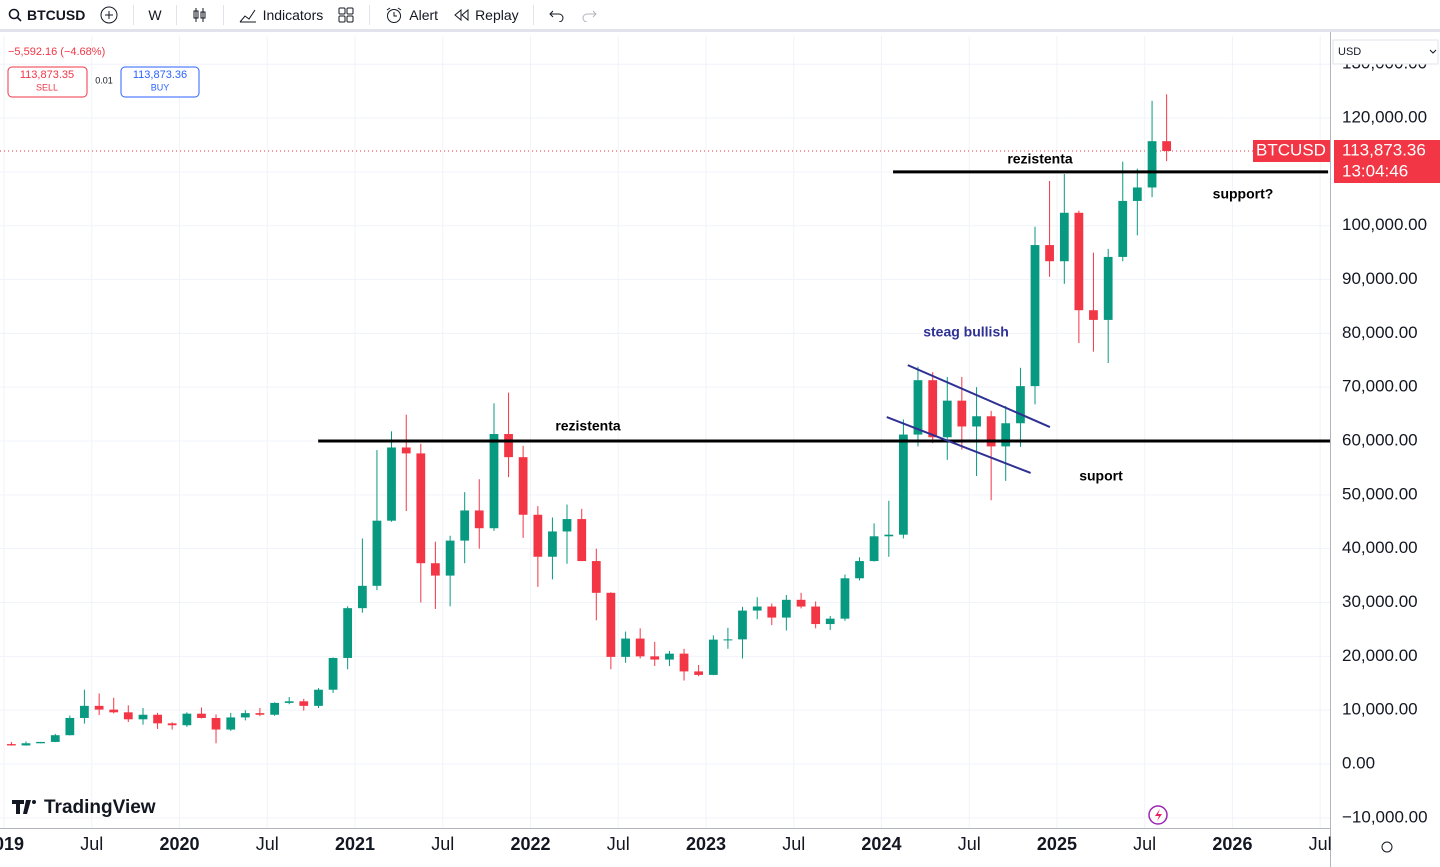 The height and width of the screenshot is (867, 1440). What do you see at coordinates (56, 14) in the screenshot?
I see `symbol: BTCUSD` at bounding box center [56, 14].